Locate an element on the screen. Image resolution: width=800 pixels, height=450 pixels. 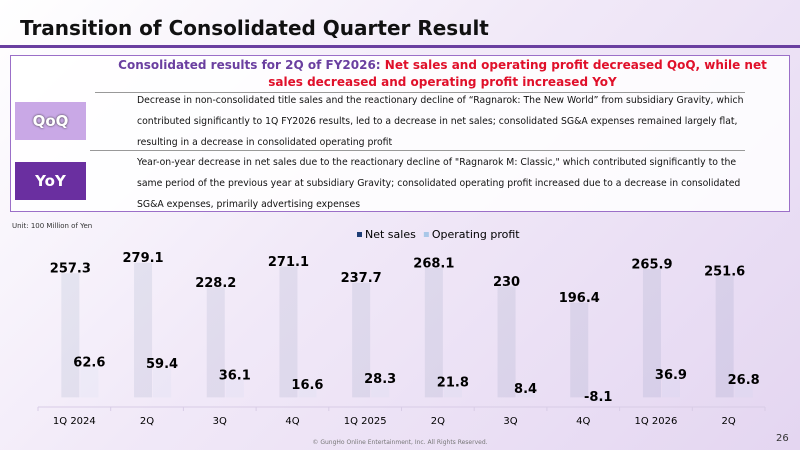
data-label: -8.1 is located at coordinates (598, 397).